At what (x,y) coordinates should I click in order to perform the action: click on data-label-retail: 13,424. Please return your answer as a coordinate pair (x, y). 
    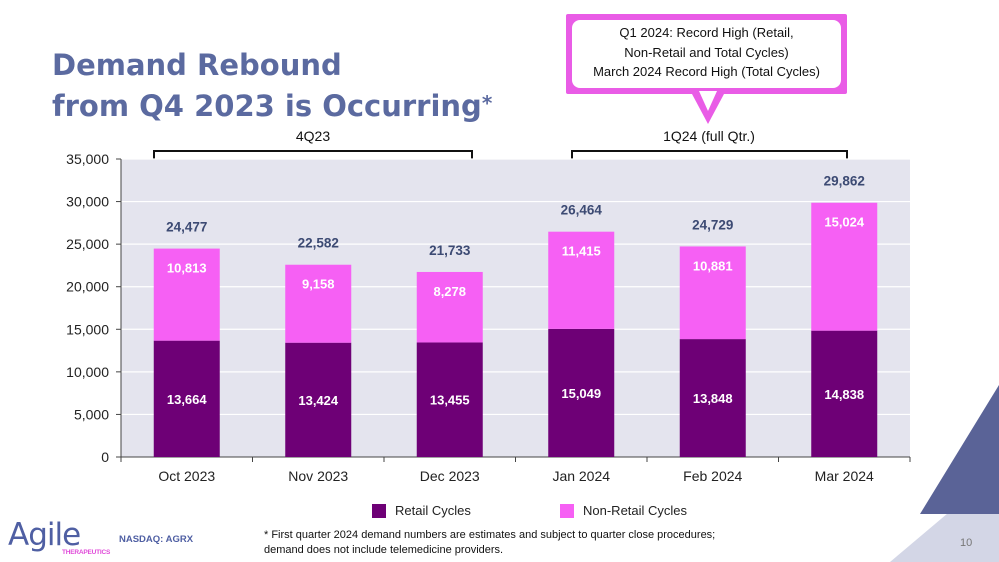
    Looking at the image, I should click on (318, 400).